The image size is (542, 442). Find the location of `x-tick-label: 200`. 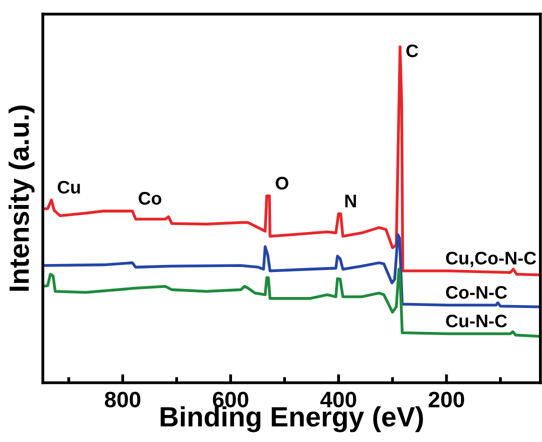

x-tick-label: 200 is located at coordinates (446, 400).